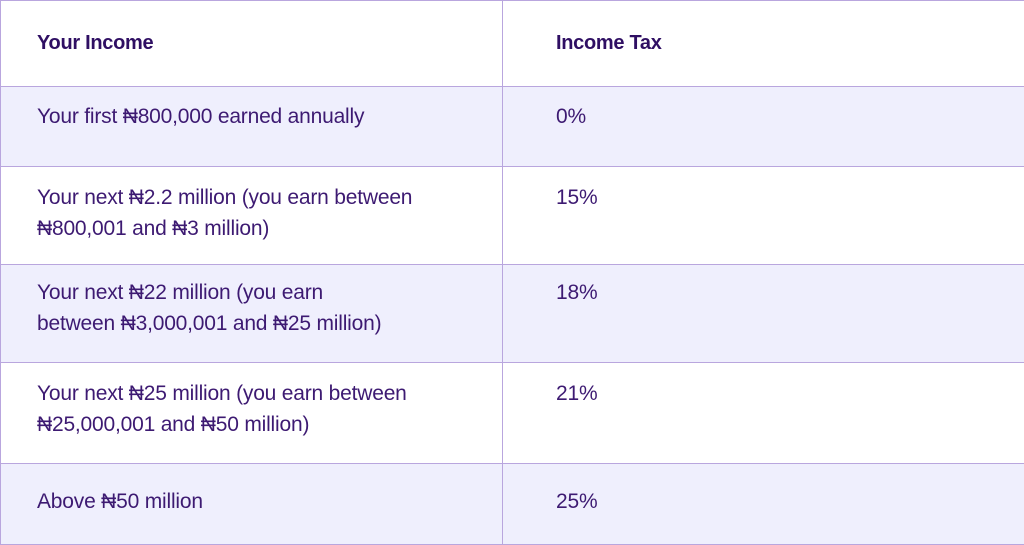 The image size is (1024, 545). I want to click on tax-rate: 25%, so click(763, 490).